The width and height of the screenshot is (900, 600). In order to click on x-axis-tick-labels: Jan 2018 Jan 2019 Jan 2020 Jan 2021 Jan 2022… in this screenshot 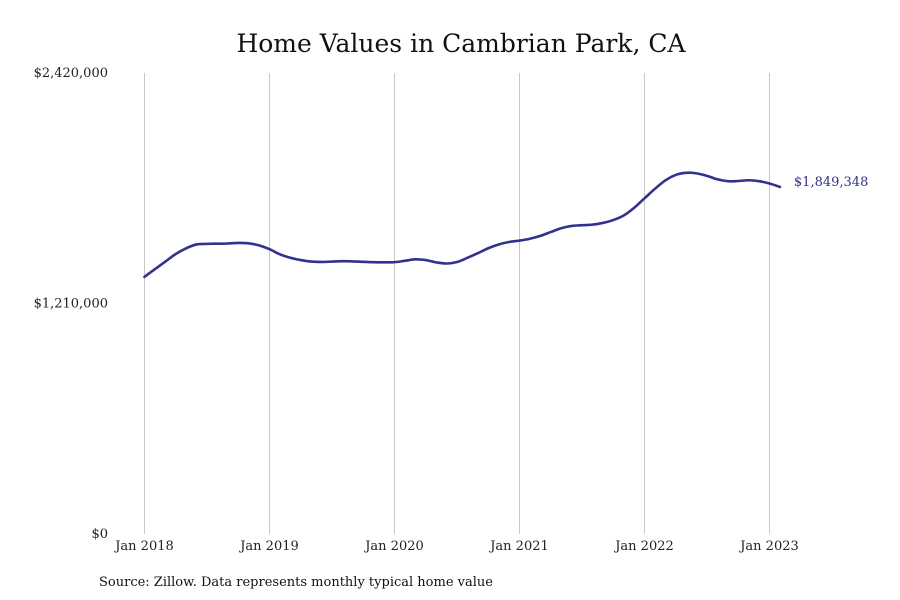, I will do `click(456, 546)`.